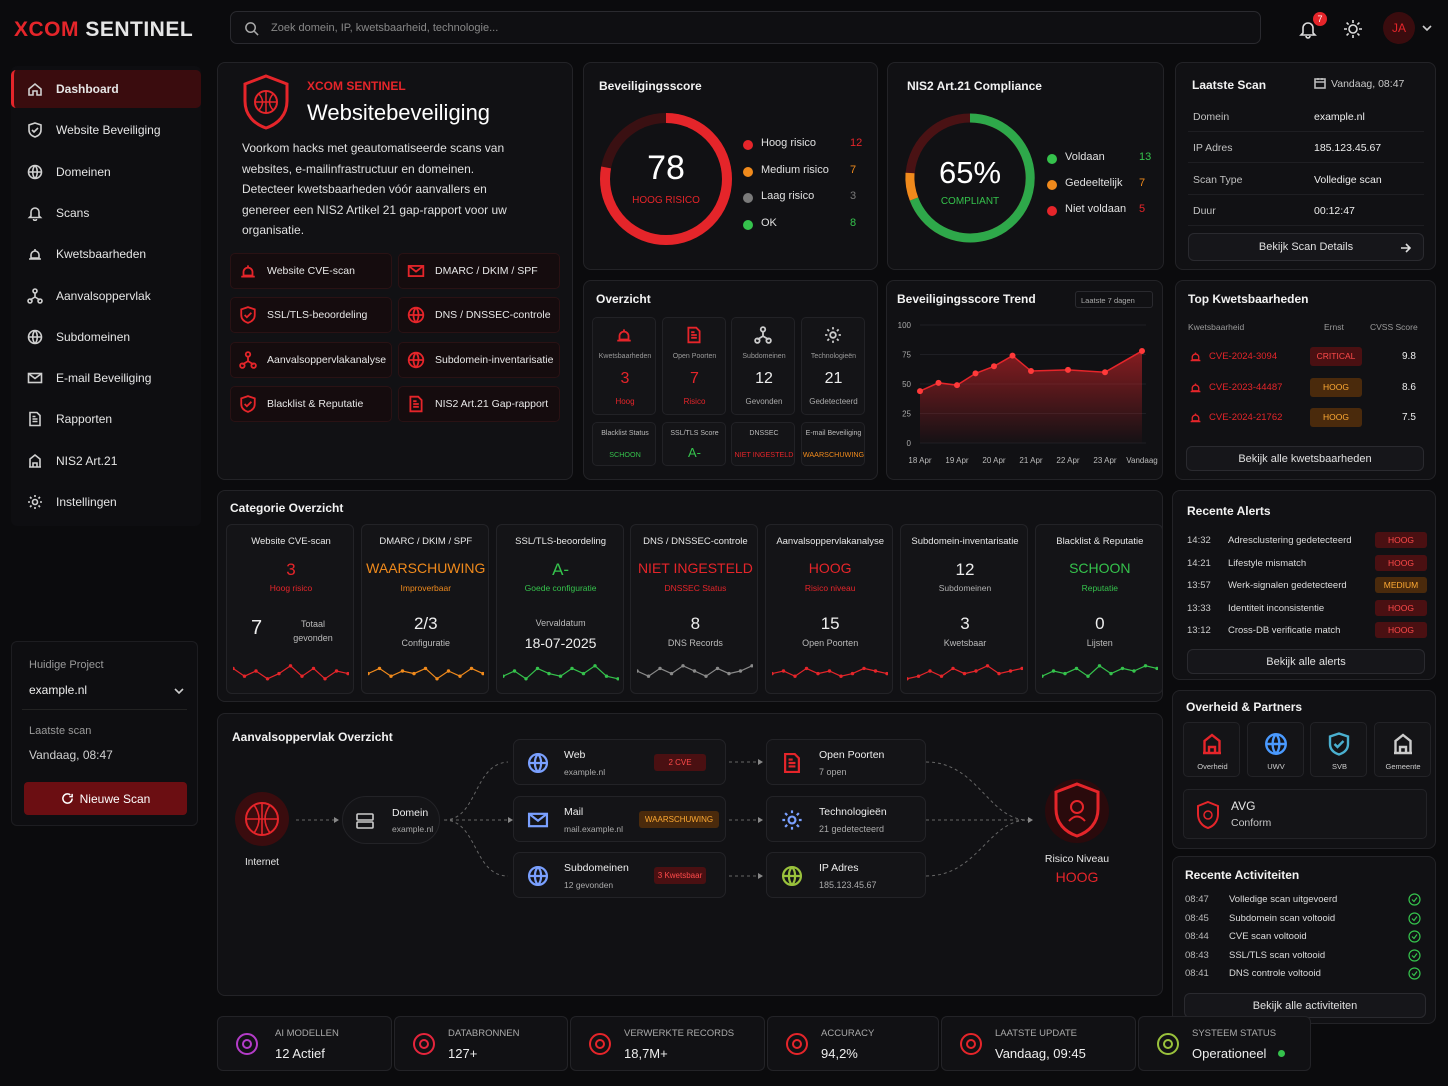  What do you see at coordinates (67, 798) in the screenshot?
I see `refresh-icon` at bounding box center [67, 798].